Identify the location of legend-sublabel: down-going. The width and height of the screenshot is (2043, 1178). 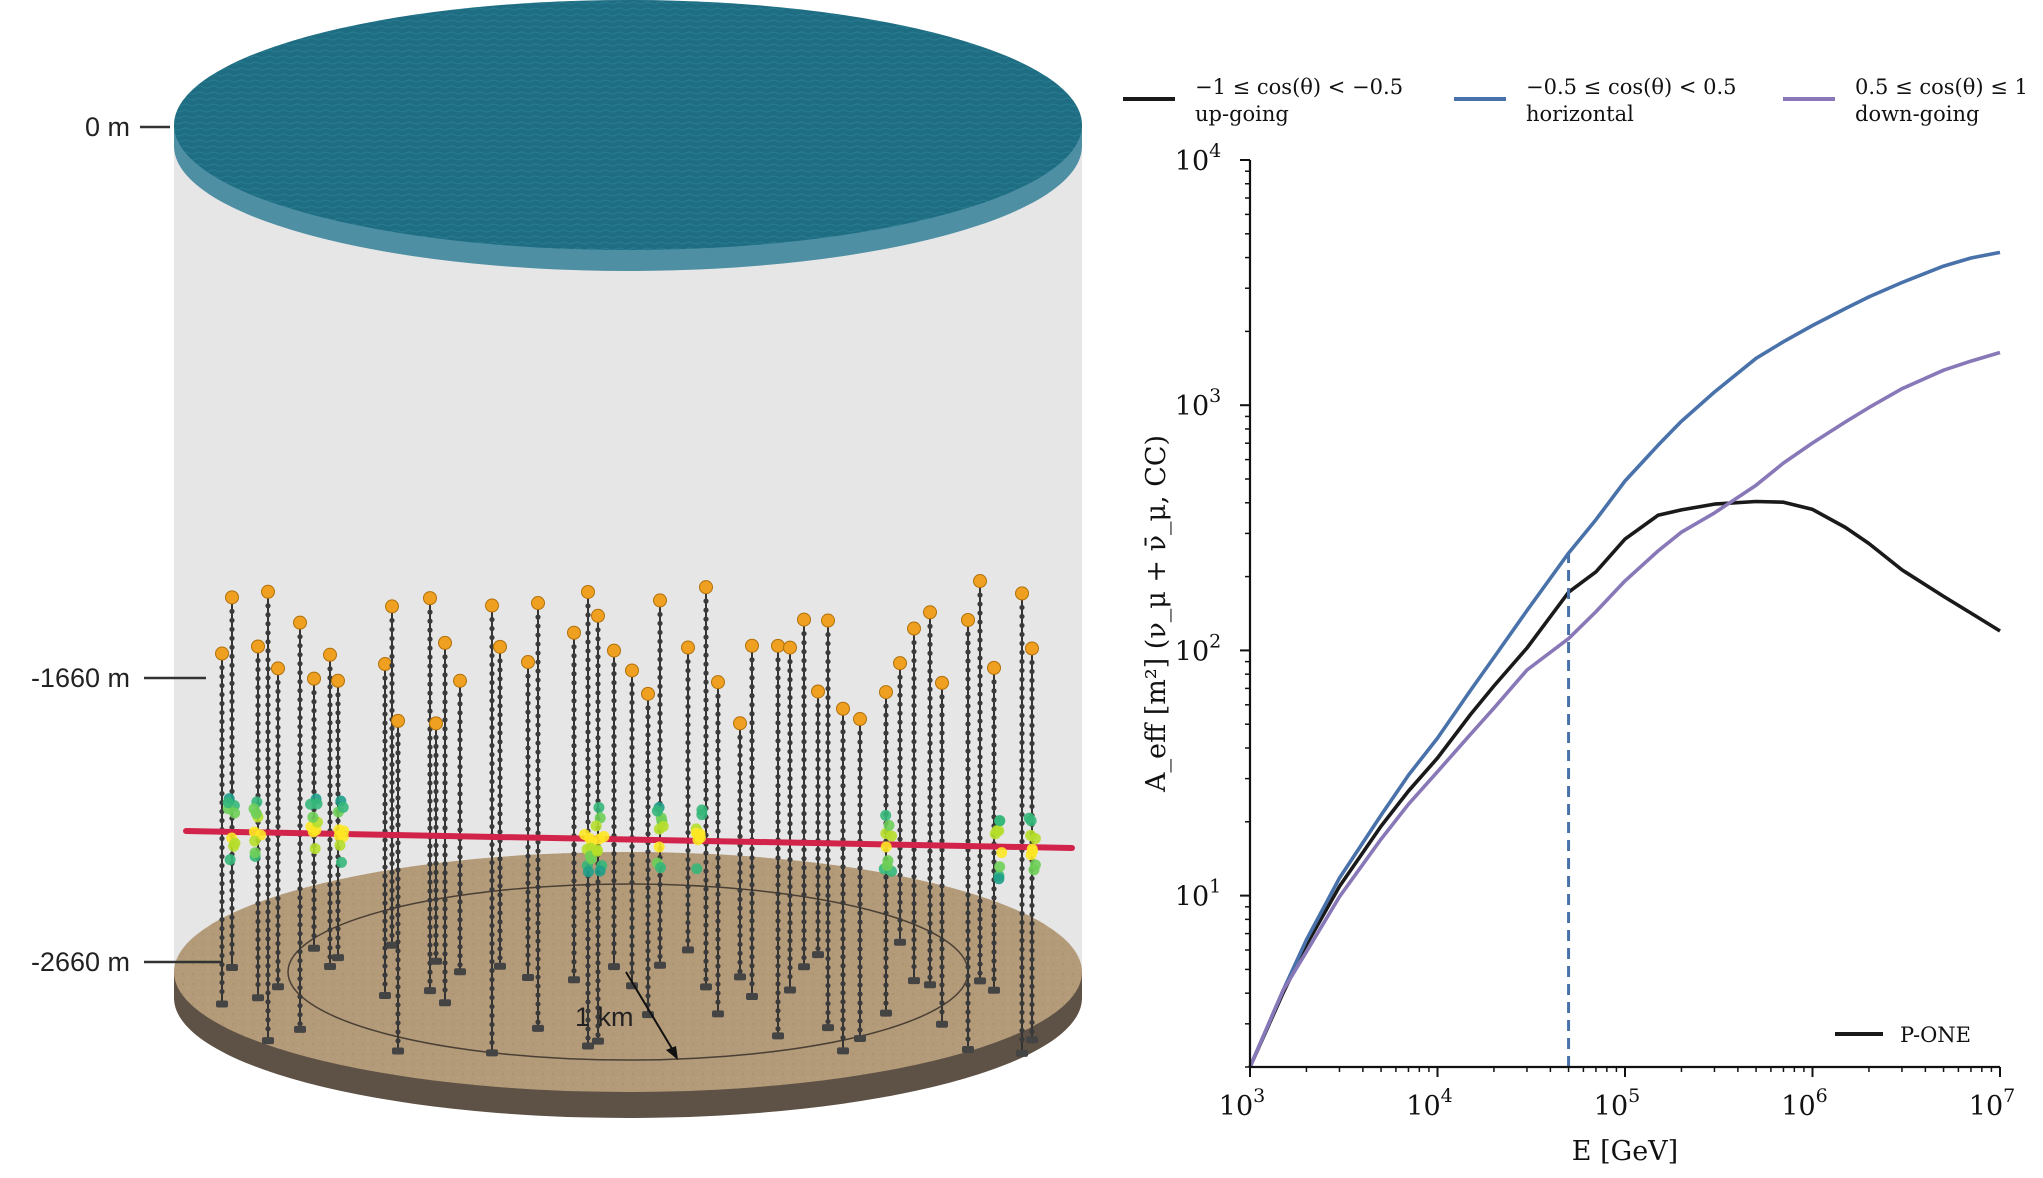
(1917, 114).